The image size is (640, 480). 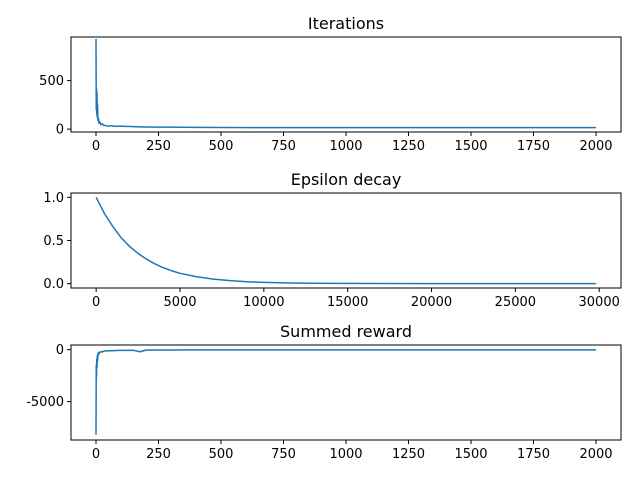 I want to click on chart-title: Iterations, so click(x=346, y=23).